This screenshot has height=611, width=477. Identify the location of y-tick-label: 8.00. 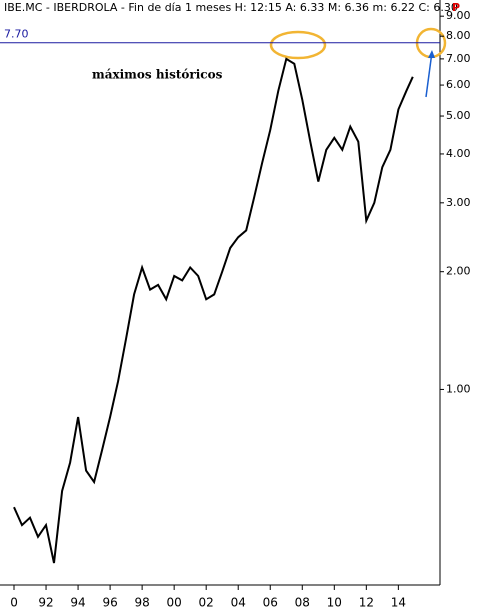
(458, 35).